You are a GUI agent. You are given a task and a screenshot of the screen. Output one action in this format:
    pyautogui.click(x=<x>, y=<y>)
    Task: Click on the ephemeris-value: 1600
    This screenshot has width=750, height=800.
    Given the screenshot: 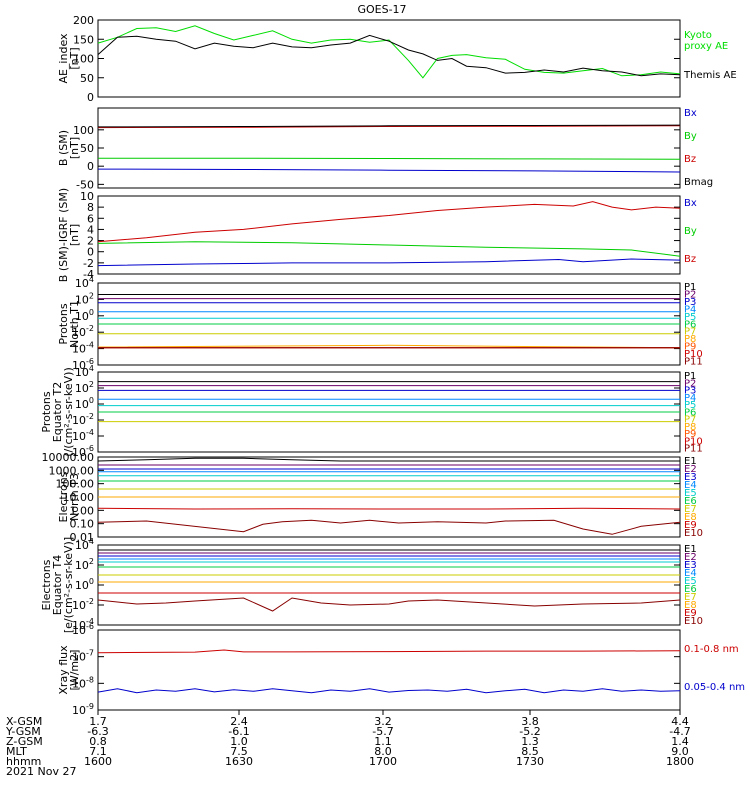 What is the action you would take?
    pyautogui.click(x=98, y=761)
    